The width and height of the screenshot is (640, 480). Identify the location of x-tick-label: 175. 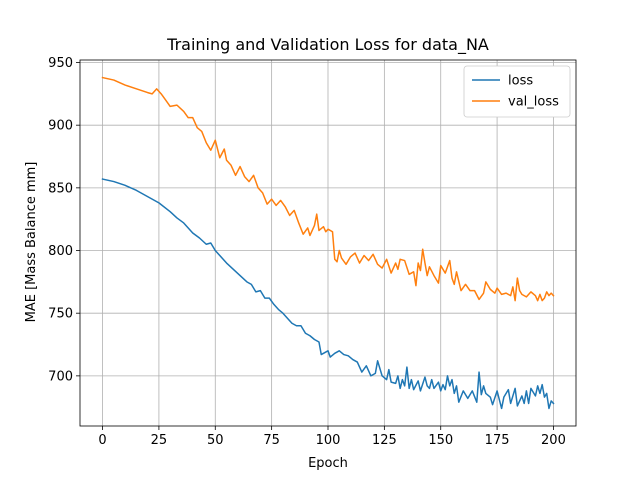
(497, 440).